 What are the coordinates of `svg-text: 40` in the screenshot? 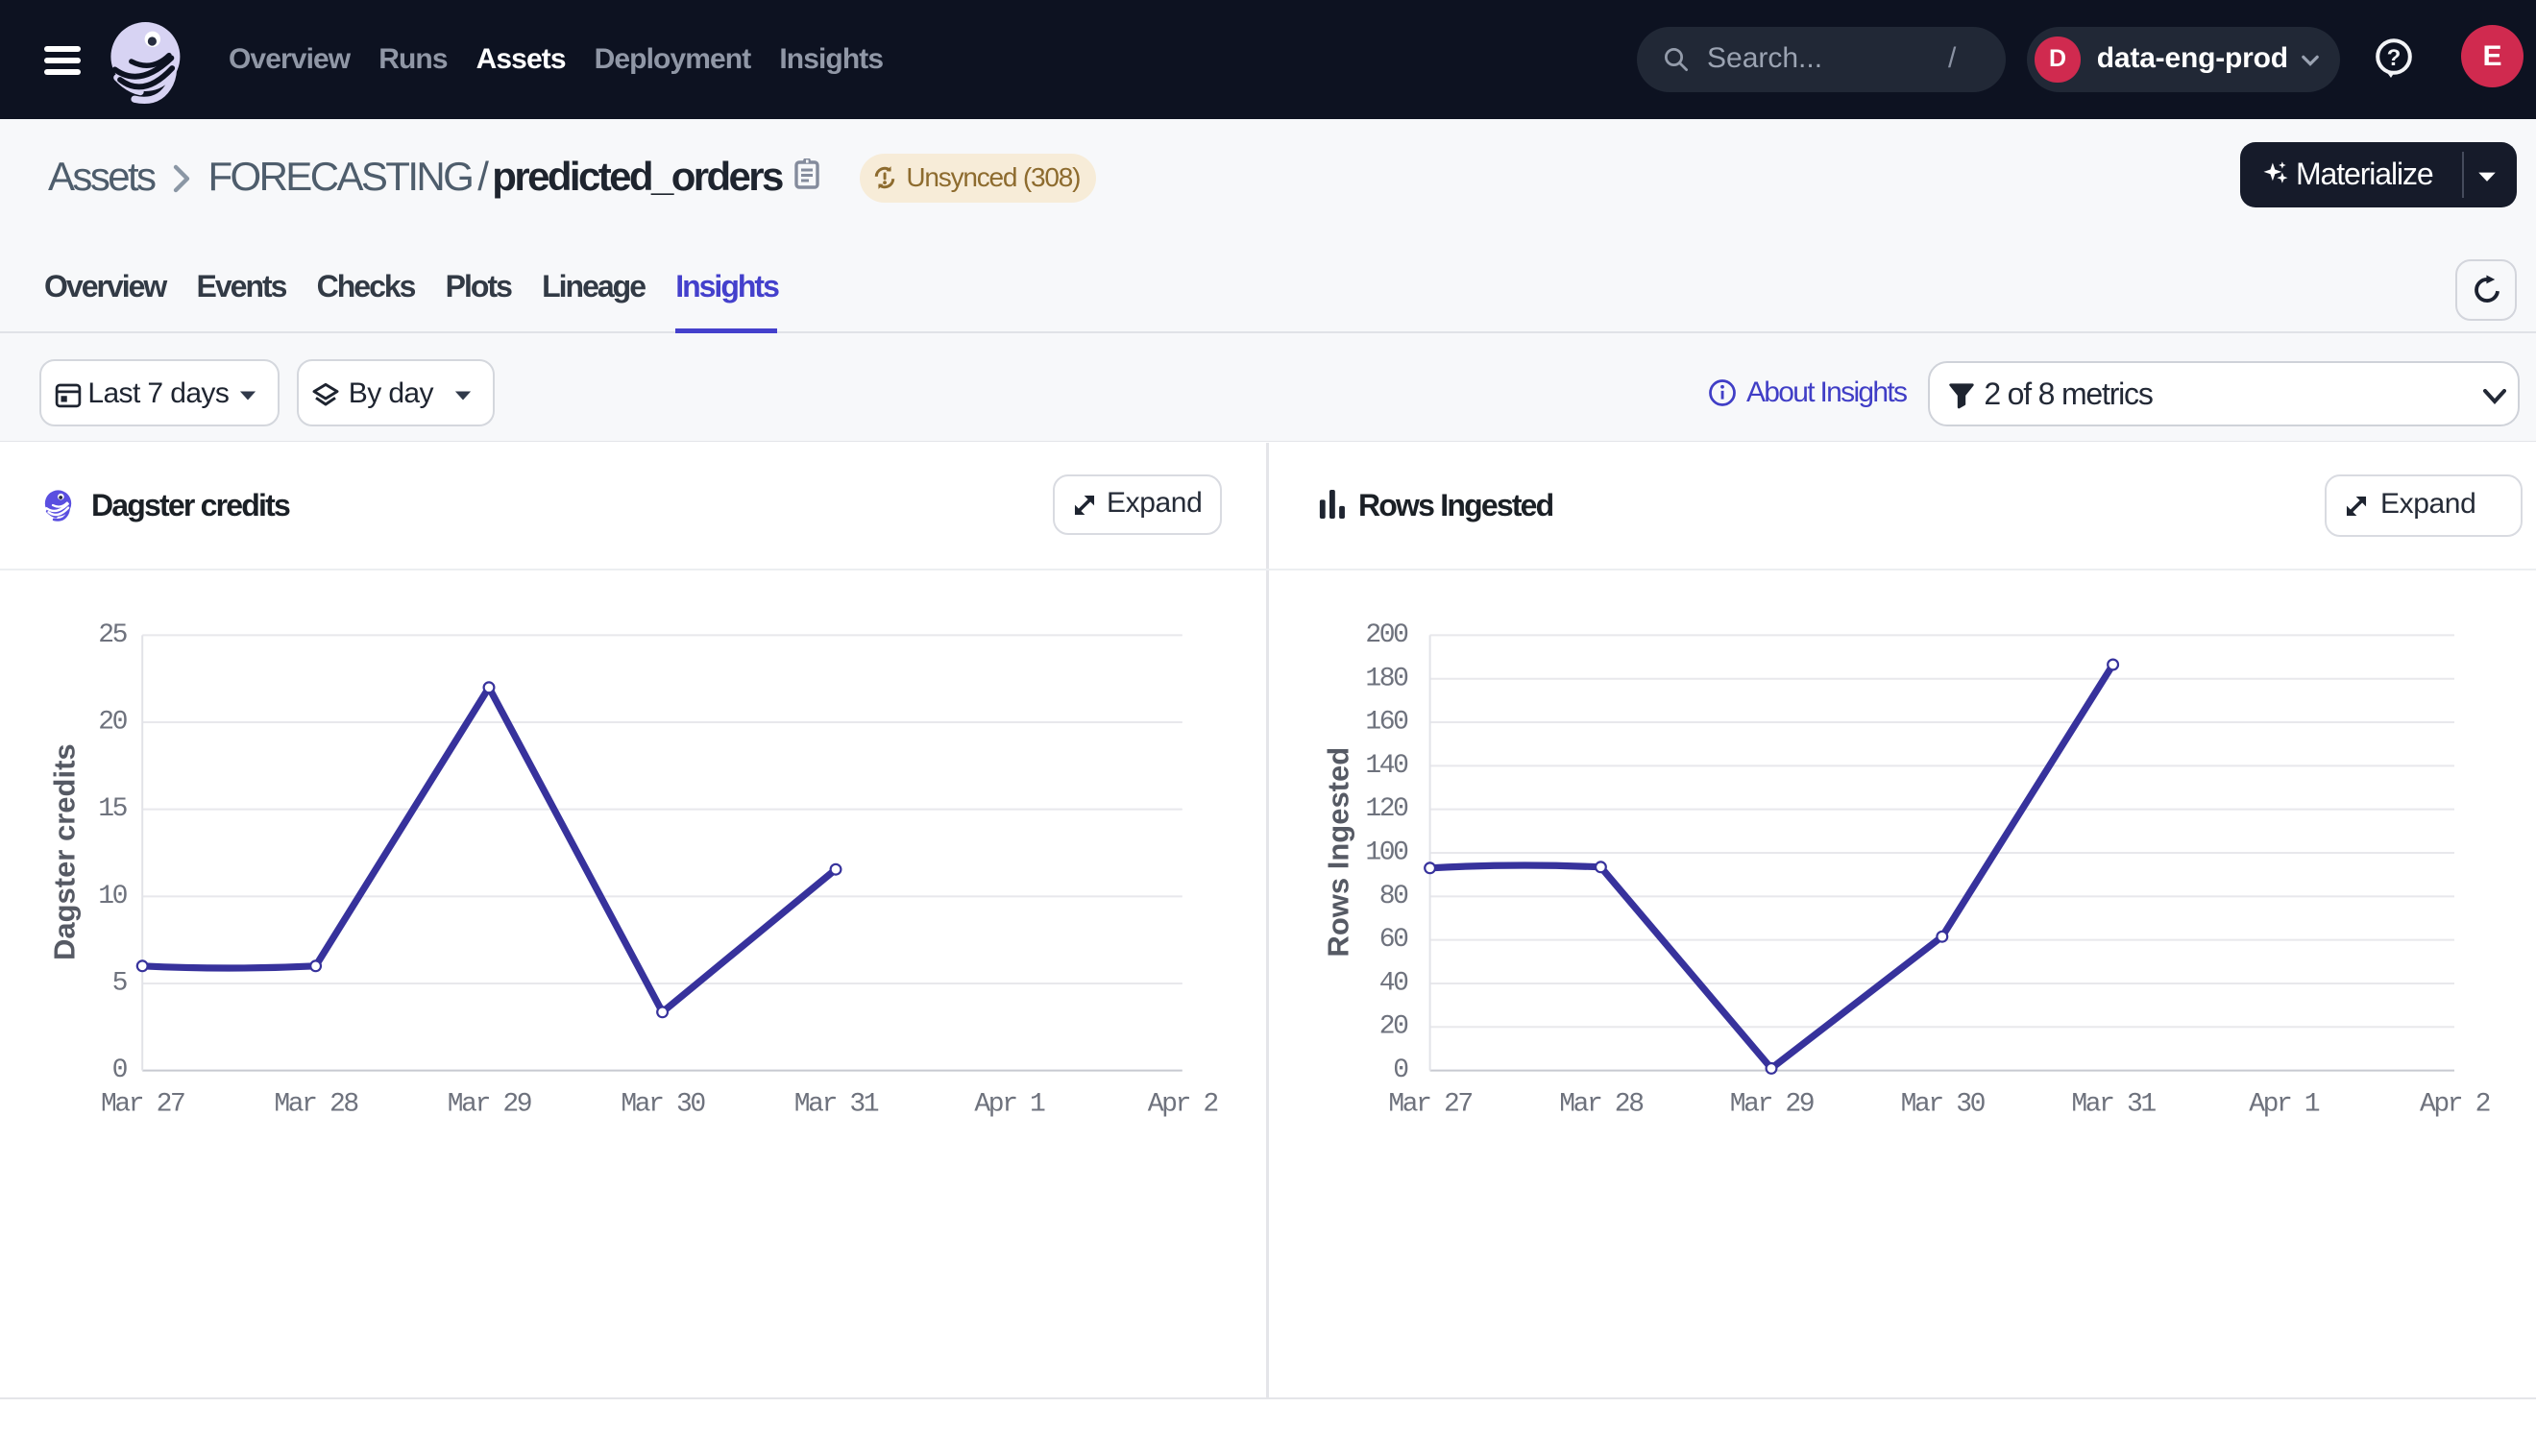 It's located at (1393, 984).